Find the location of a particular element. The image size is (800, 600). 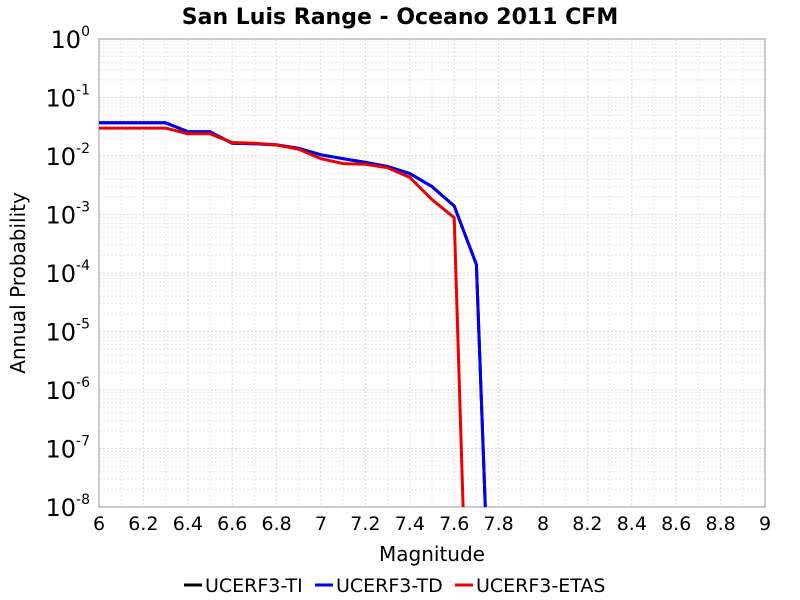

x-axis-label: Magnitude is located at coordinates (432, 554).